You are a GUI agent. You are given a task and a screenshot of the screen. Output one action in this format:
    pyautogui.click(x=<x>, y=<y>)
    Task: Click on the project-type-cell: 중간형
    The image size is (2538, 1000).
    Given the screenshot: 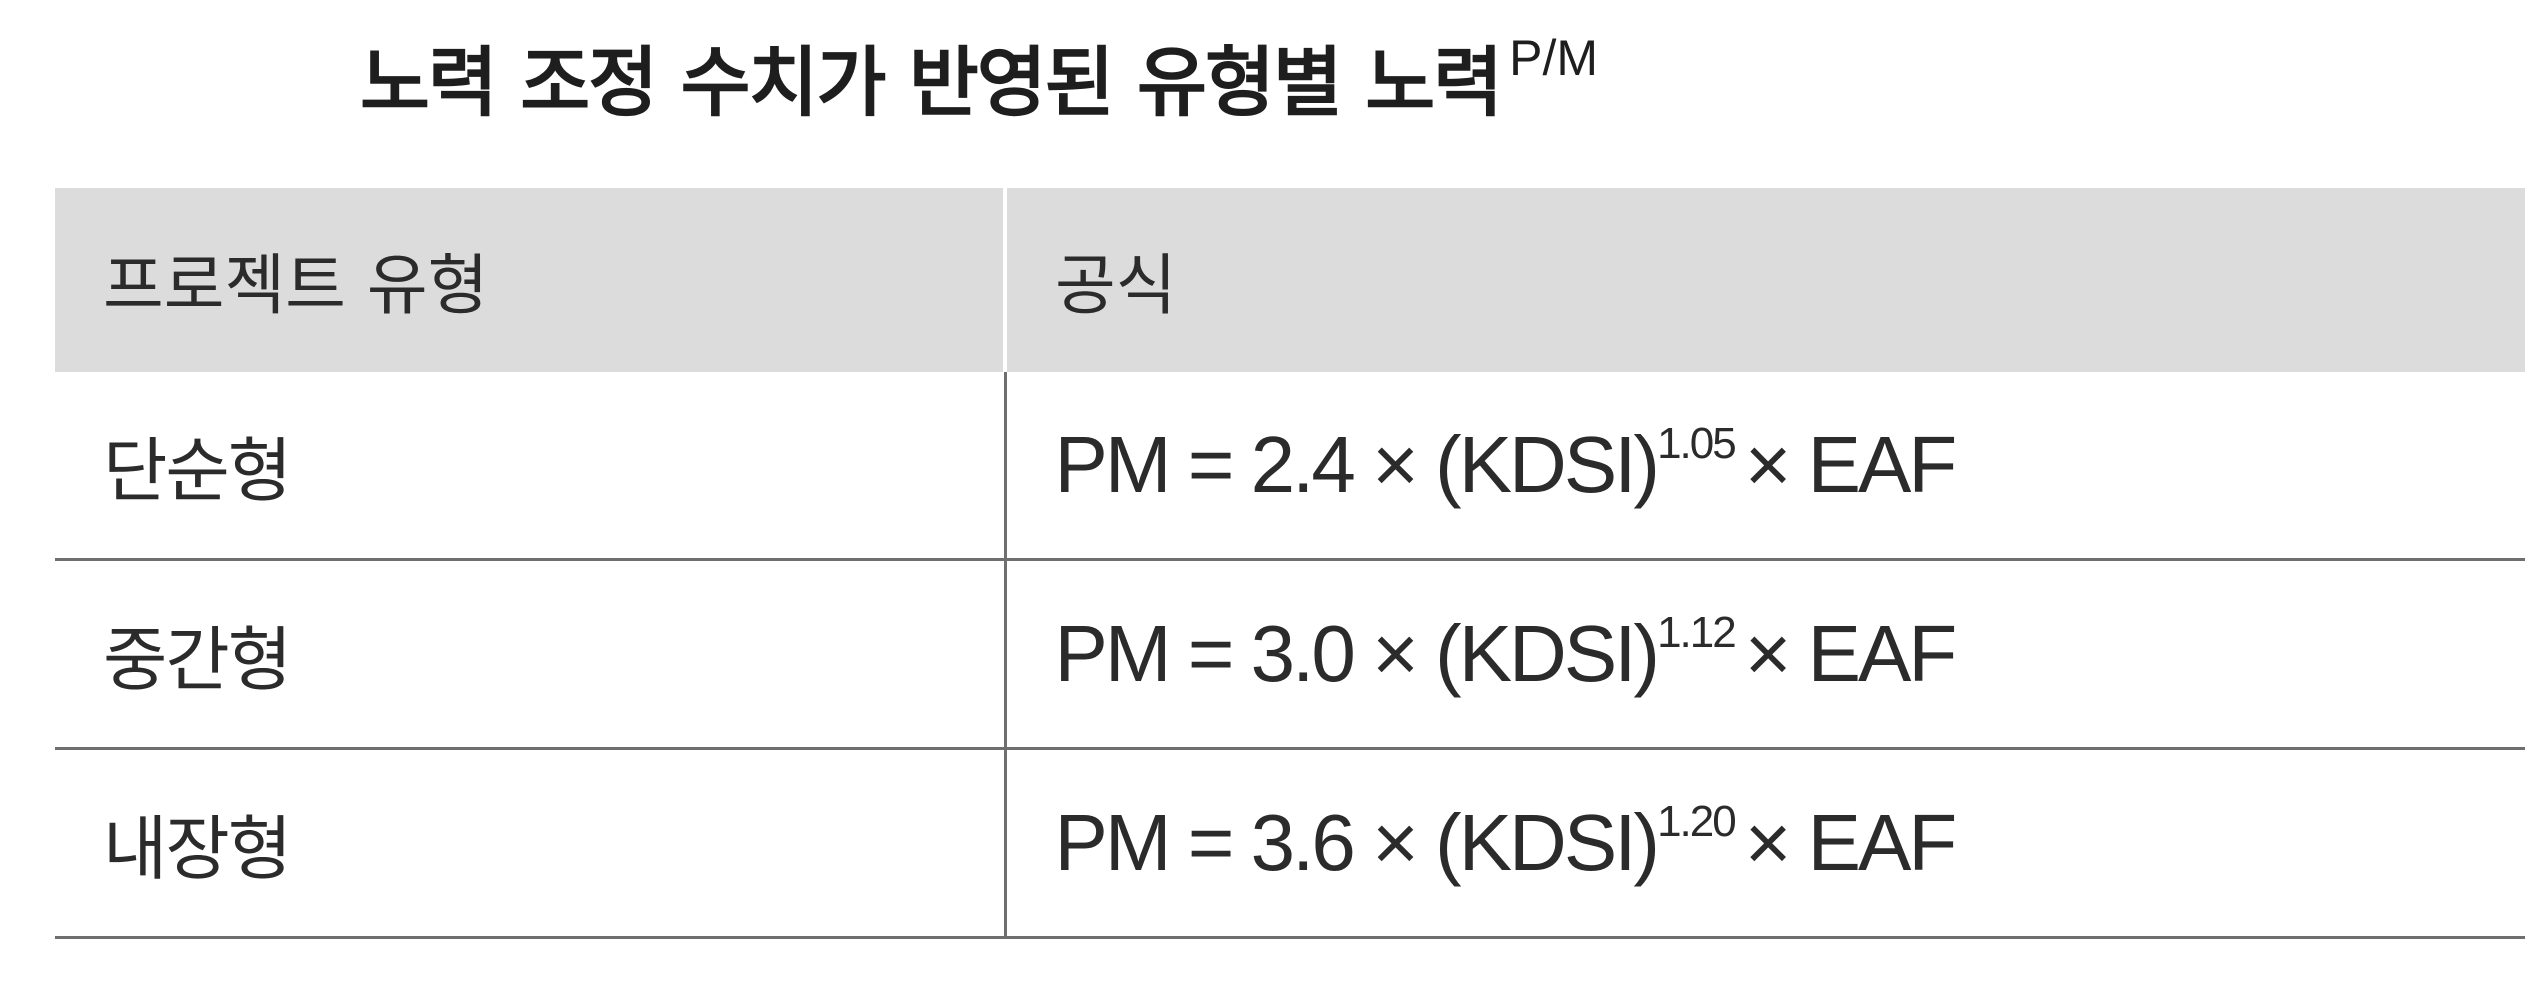 What is the action you would take?
    pyautogui.click(x=530, y=654)
    